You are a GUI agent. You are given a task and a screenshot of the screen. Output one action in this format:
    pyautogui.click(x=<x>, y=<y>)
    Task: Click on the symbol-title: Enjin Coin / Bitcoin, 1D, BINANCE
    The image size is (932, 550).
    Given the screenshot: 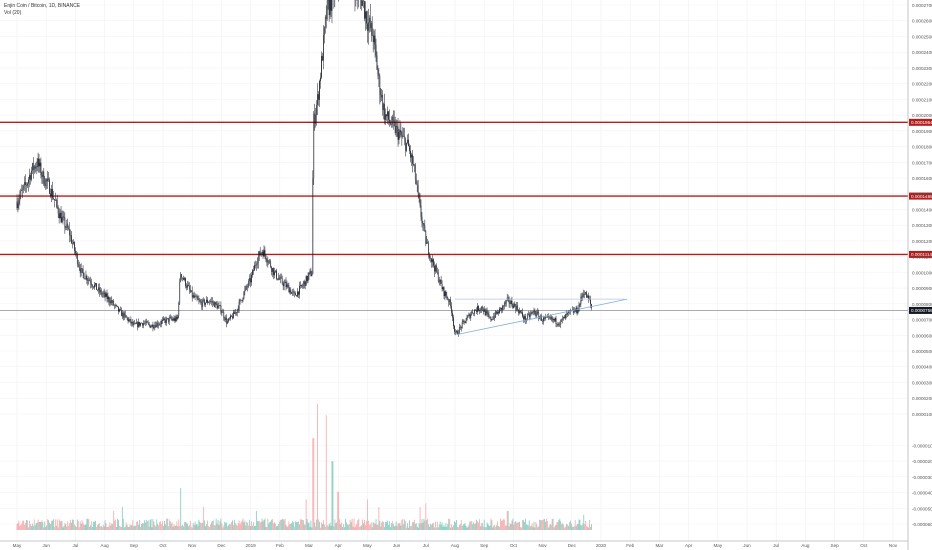 What is the action you would take?
    pyautogui.click(x=42, y=6)
    